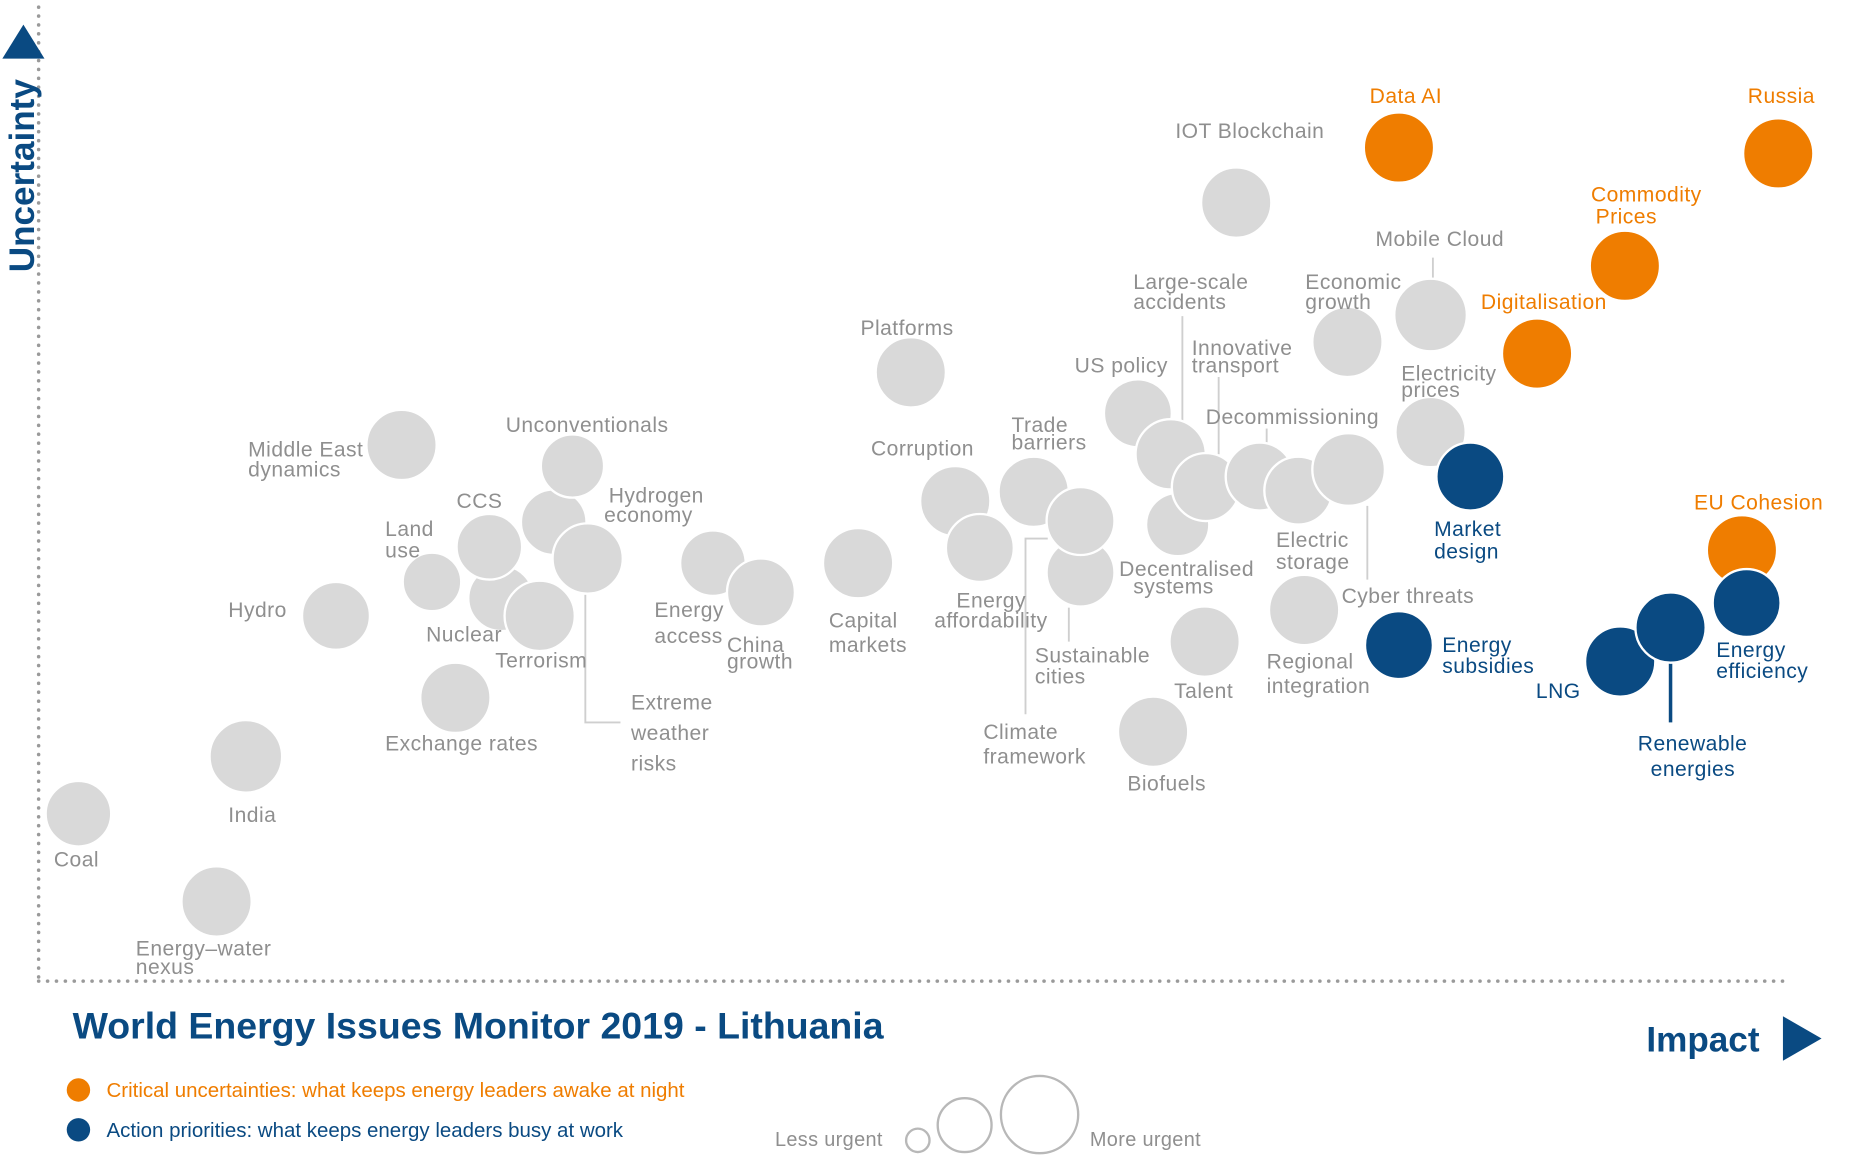  What do you see at coordinates (1470, 476) in the screenshot?
I see `bubble-market-design` at bounding box center [1470, 476].